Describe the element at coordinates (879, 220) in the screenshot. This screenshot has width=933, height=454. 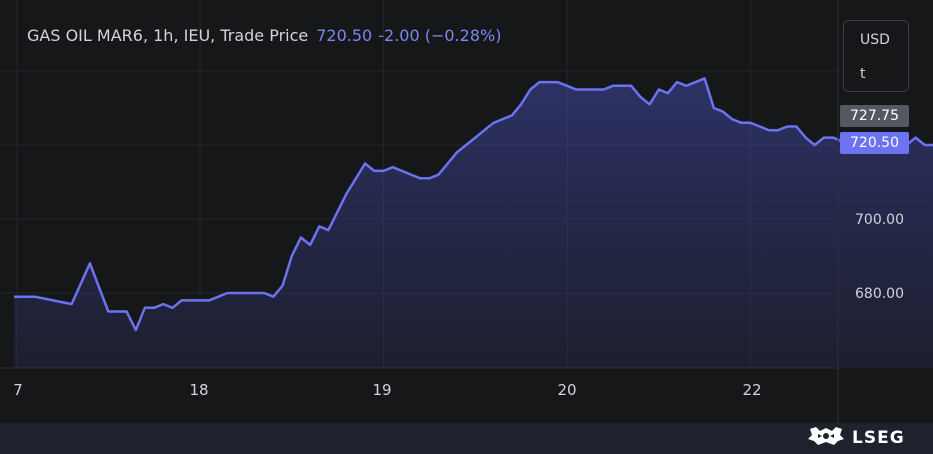
I see `y-tick-label: 700.00` at that location.